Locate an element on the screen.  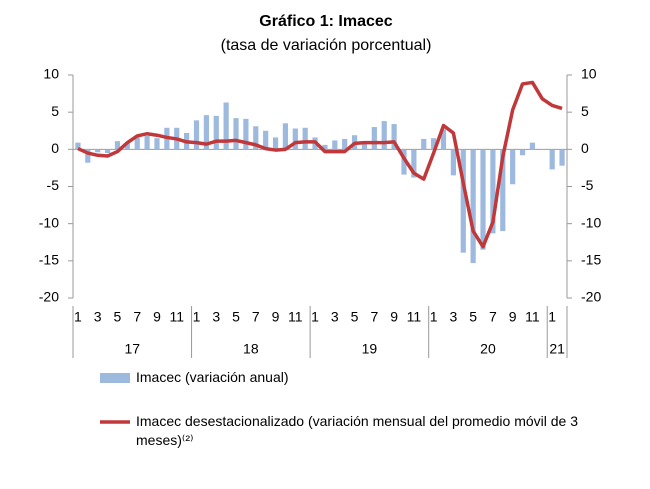
chart-title: Gráfico 1: Imacec is located at coordinates (326, 21).